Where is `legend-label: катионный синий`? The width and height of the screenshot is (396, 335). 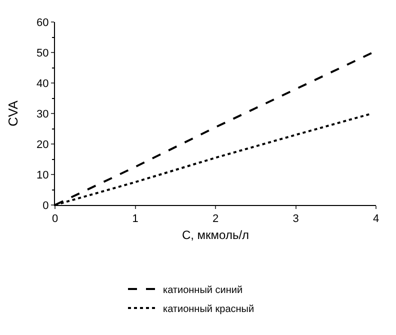
legend-label: катионный синий is located at coordinates (203, 290).